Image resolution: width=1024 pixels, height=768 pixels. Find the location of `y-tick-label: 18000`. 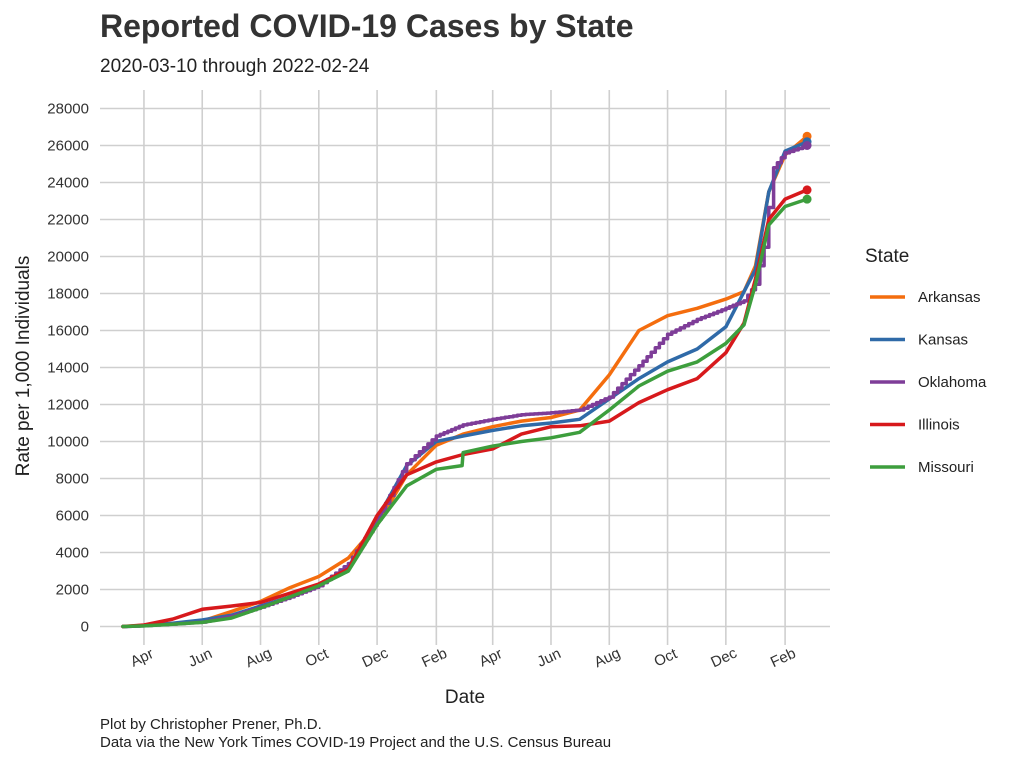

y-tick-label: 18000 is located at coordinates (68, 294).